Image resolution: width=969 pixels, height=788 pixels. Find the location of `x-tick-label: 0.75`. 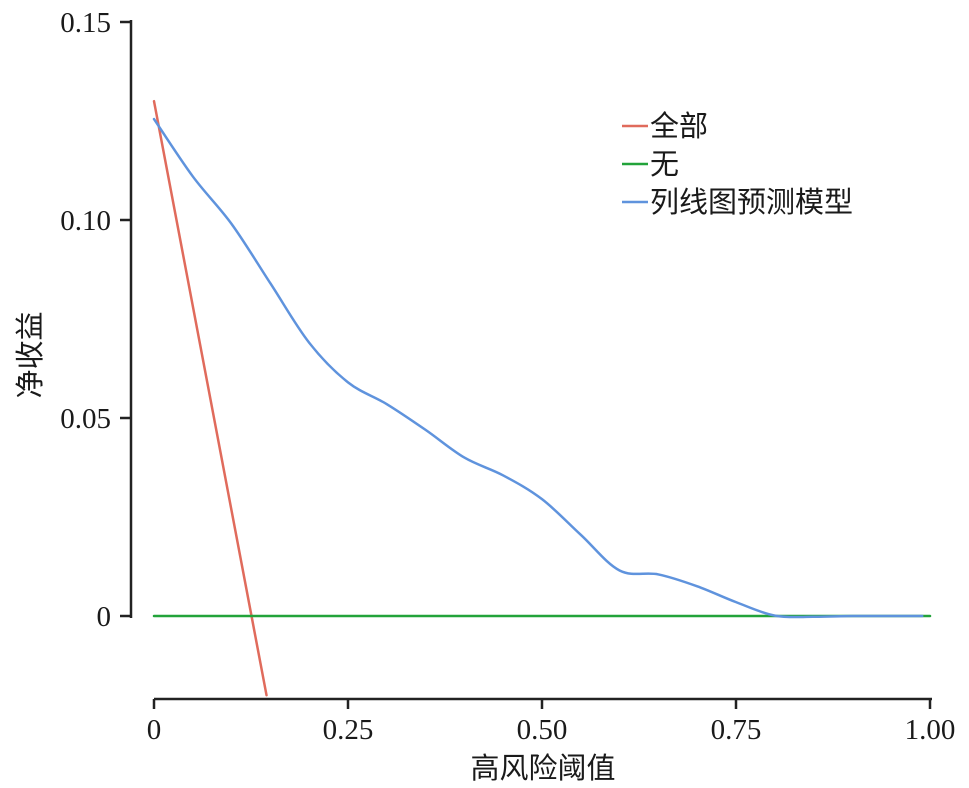

x-tick-label: 0.75 is located at coordinates (736, 730).